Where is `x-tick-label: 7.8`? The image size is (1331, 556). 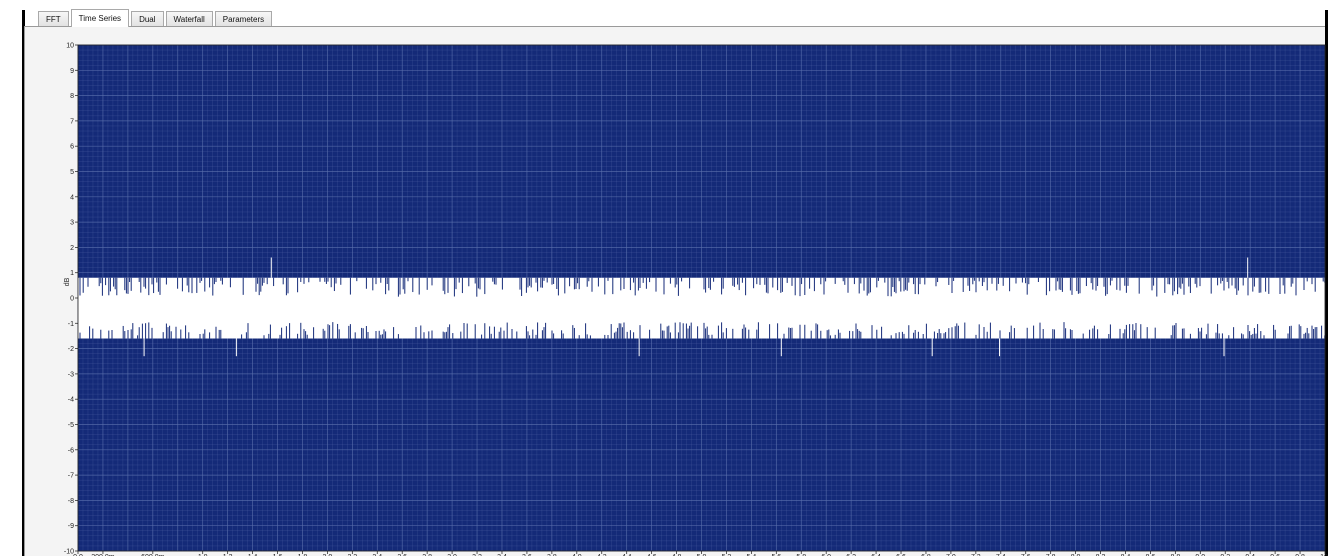 x-tick-label: 7.8 is located at coordinates (1051, 555).